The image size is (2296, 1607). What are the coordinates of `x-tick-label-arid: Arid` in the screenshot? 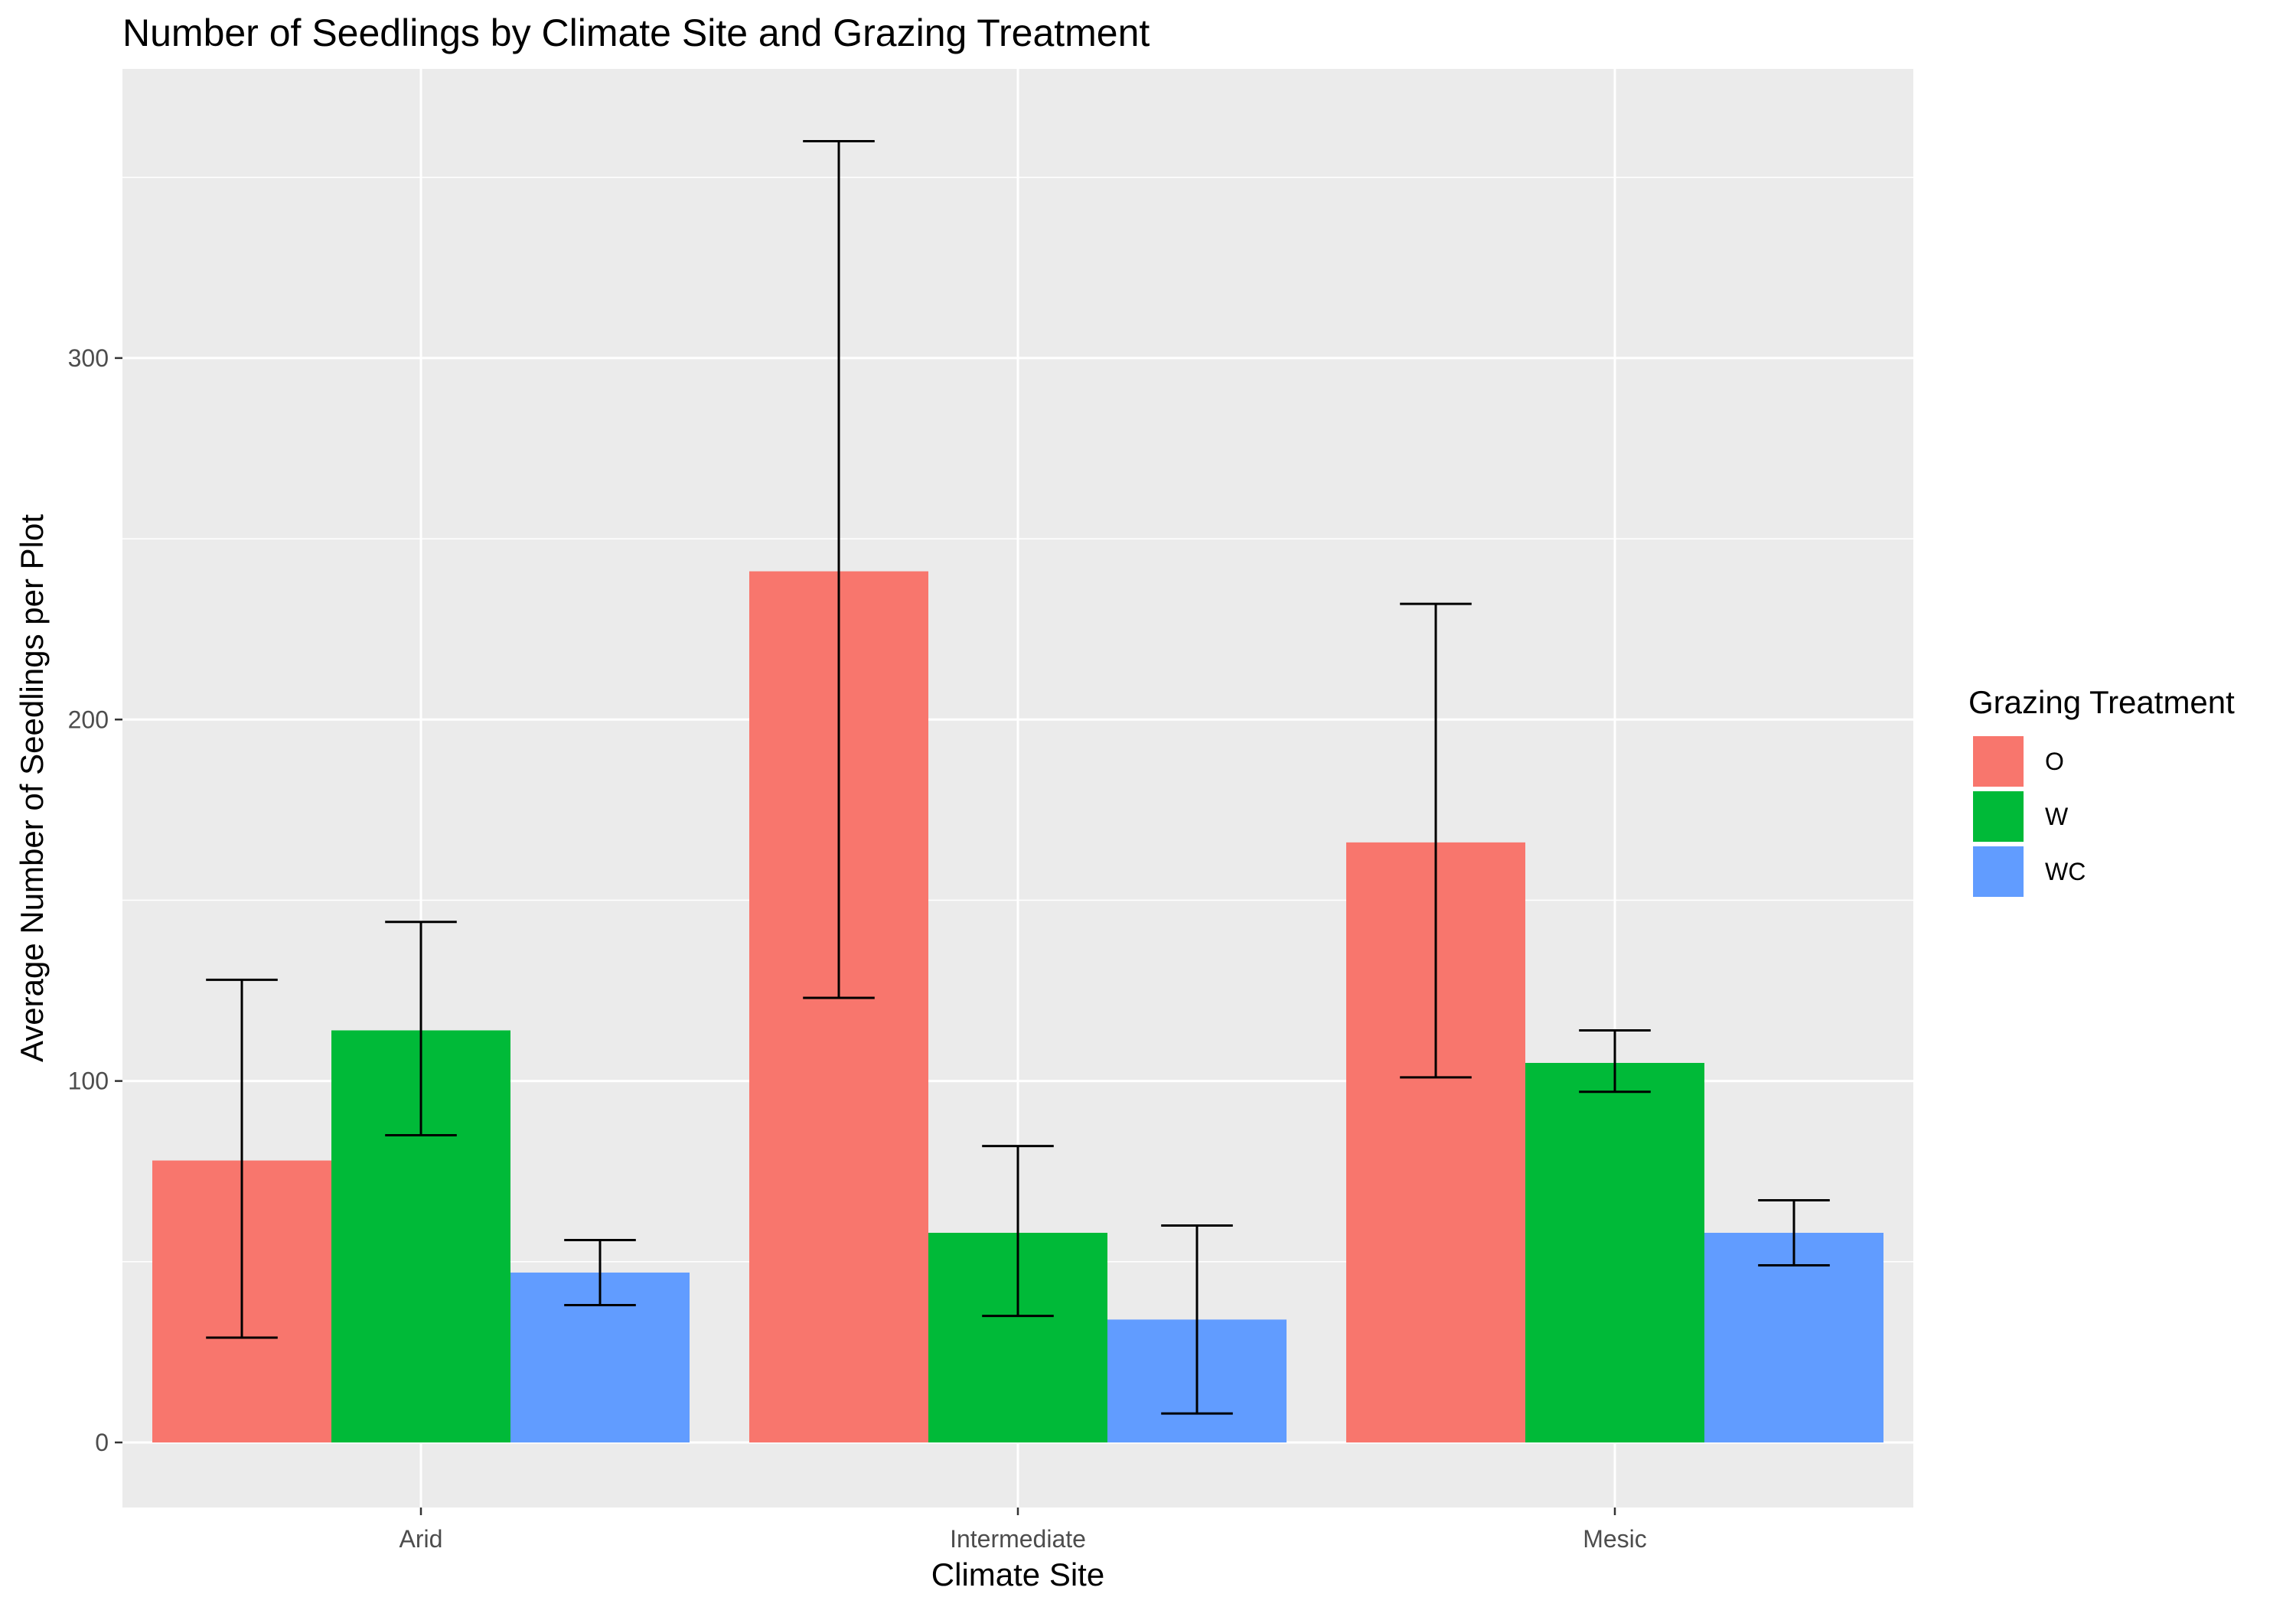 It's located at (421, 1539).